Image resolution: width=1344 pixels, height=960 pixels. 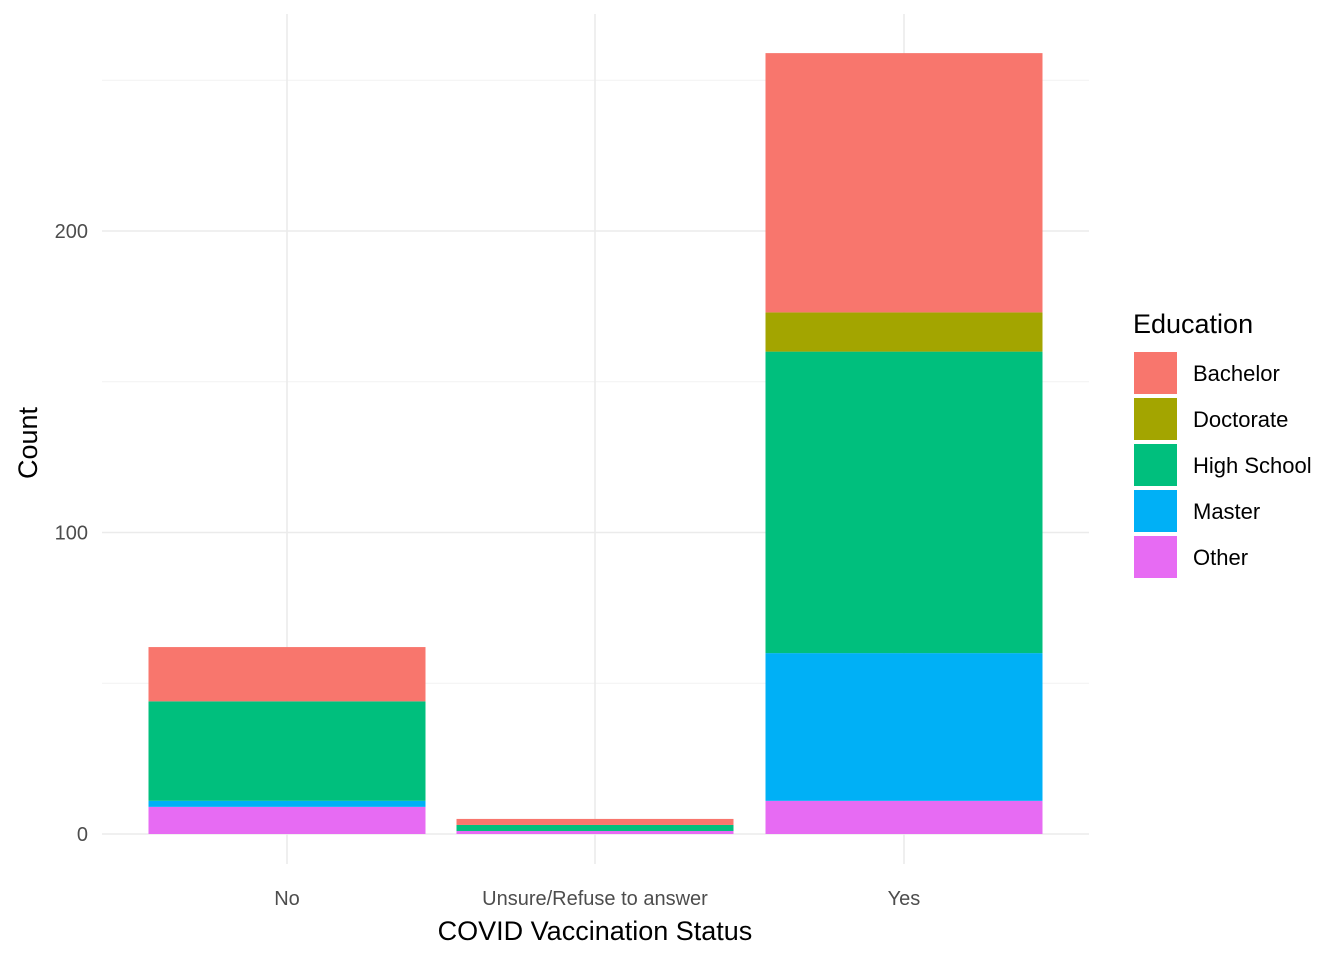 I want to click on legend-label-other: Other, so click(x=1220, y=557).